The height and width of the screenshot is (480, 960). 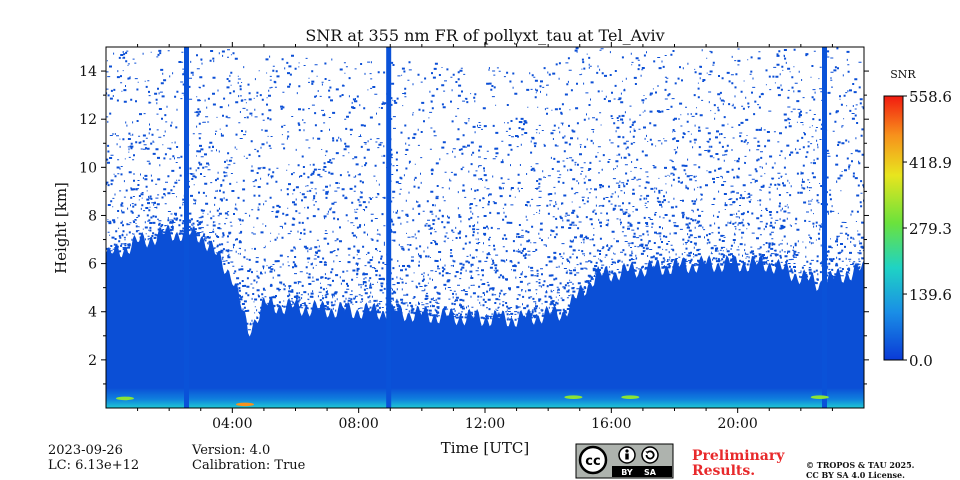 I want to click on x-axis-label: Time [UTC], so click(x=485, y=448).